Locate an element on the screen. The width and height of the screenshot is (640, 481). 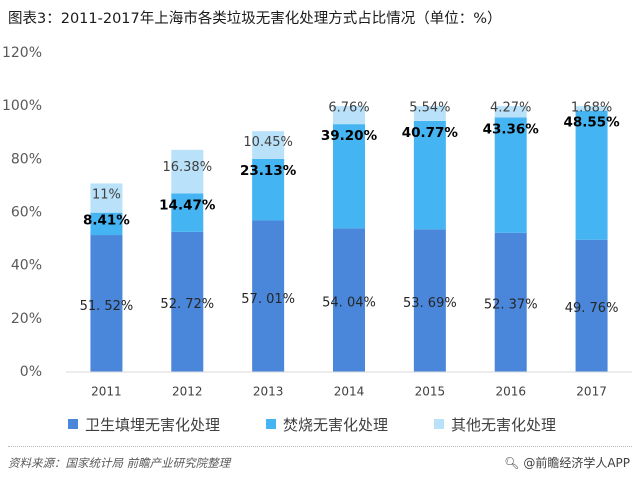
y-tick-label: 0% is located at coordinates (31, 372).